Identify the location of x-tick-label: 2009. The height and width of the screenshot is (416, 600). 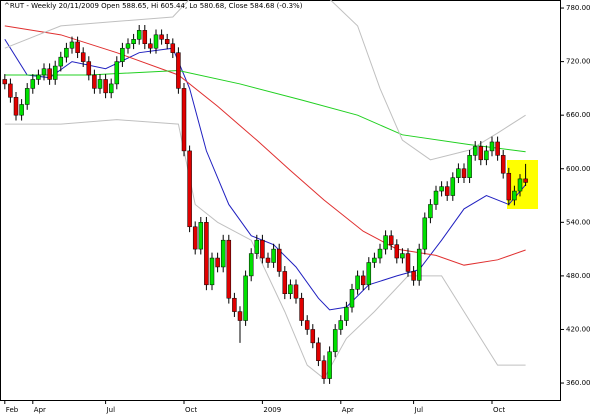
(272, 410).